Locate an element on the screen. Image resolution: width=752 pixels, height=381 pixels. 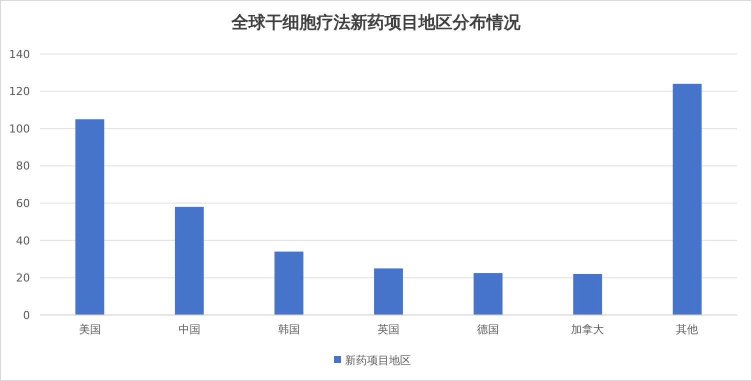
x-tick-label: 加拿大 is located at coordinates (587, 329).